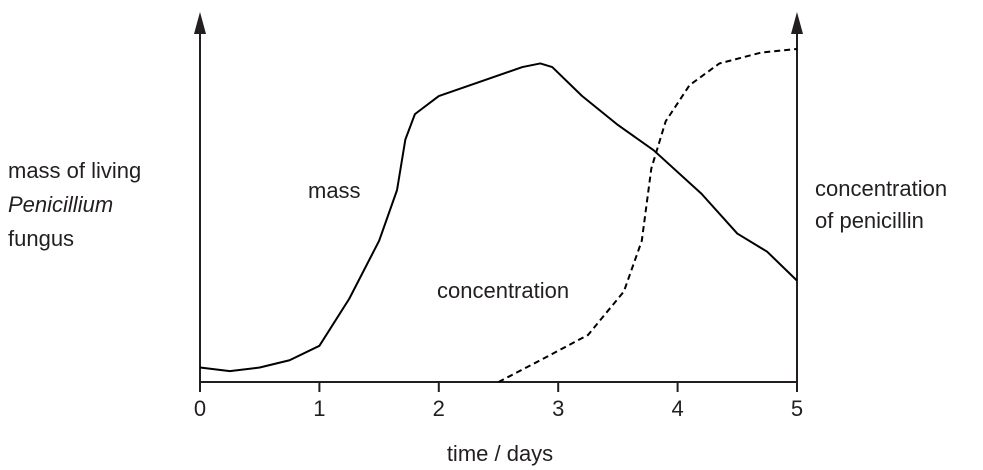 This screenshot has width=983, height=470. Describe the element at coordinates (74, 170) in the screenshot. I see `y-axis-label: mass of living` at that location.